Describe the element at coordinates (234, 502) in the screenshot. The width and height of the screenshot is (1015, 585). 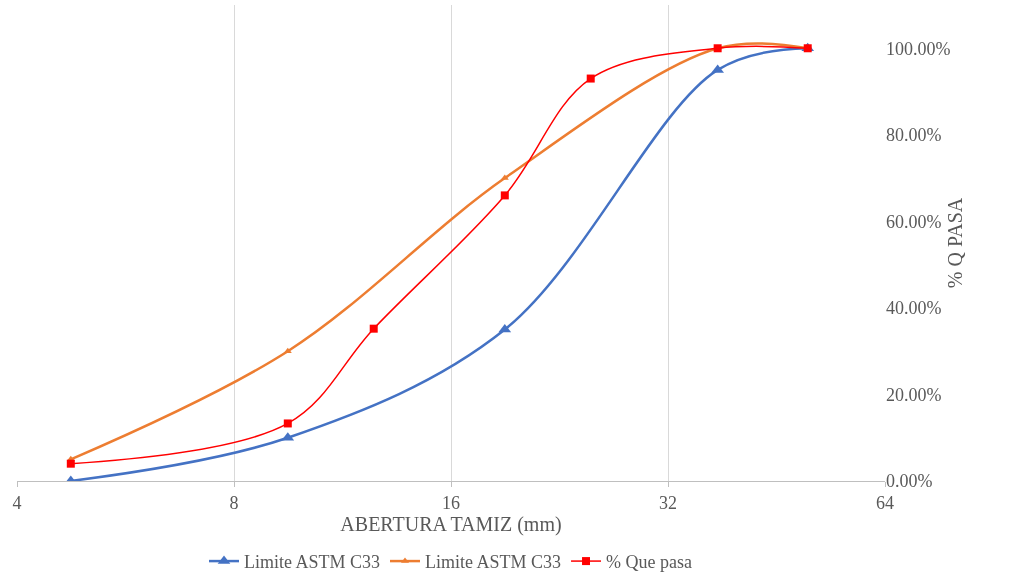
I see `x-tick-label: 8` at that location.